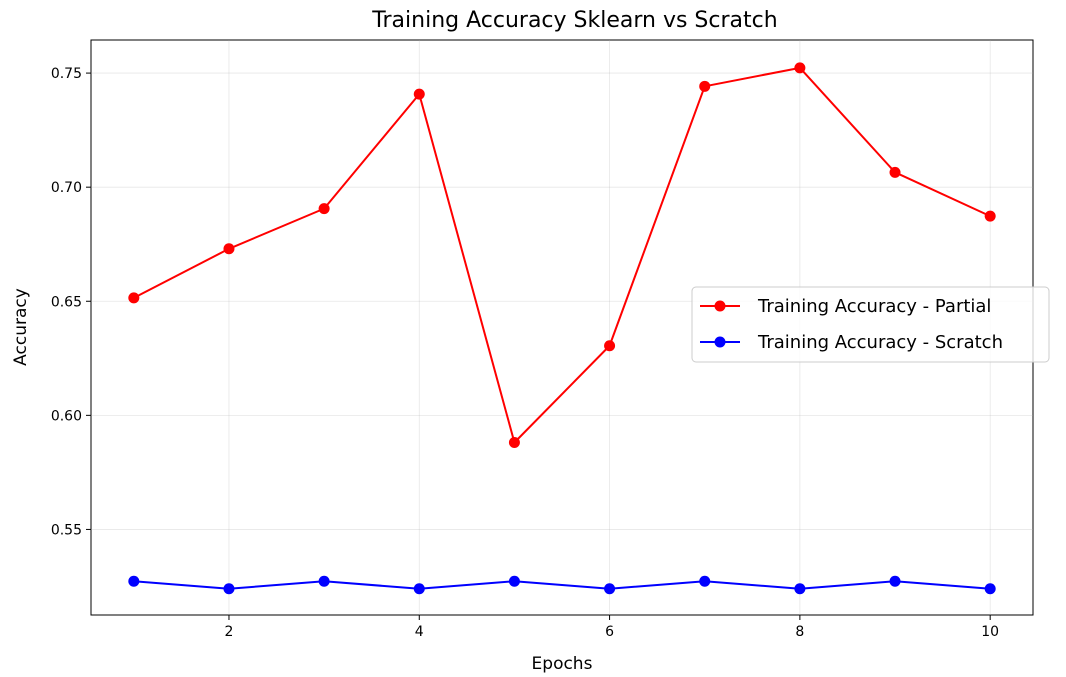  I want to click on y-tick-label: 0.55, so click(66, 530).